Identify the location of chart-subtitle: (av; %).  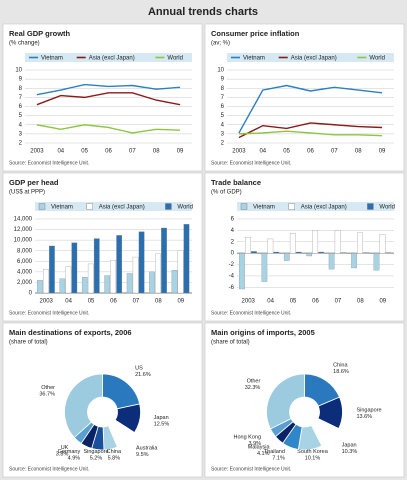
(220, 44).